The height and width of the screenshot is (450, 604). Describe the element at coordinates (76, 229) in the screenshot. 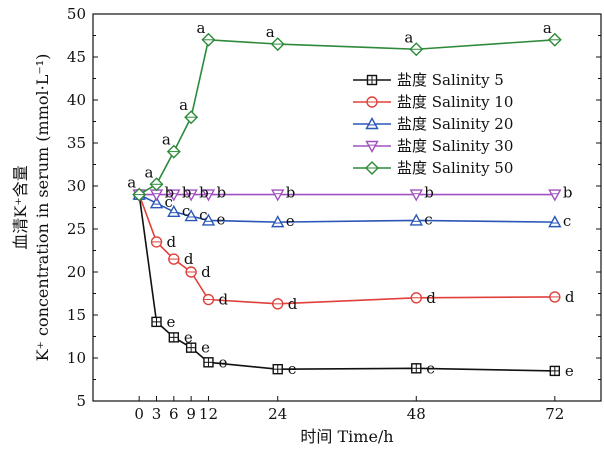

I see `y-tick-label: 25` at that location.